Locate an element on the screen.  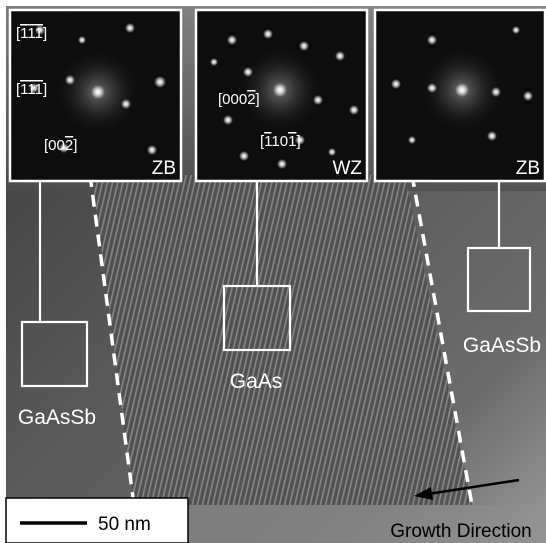
fft-inset-2: [0002] [1101] WZ is located at coordinates (281, 95).